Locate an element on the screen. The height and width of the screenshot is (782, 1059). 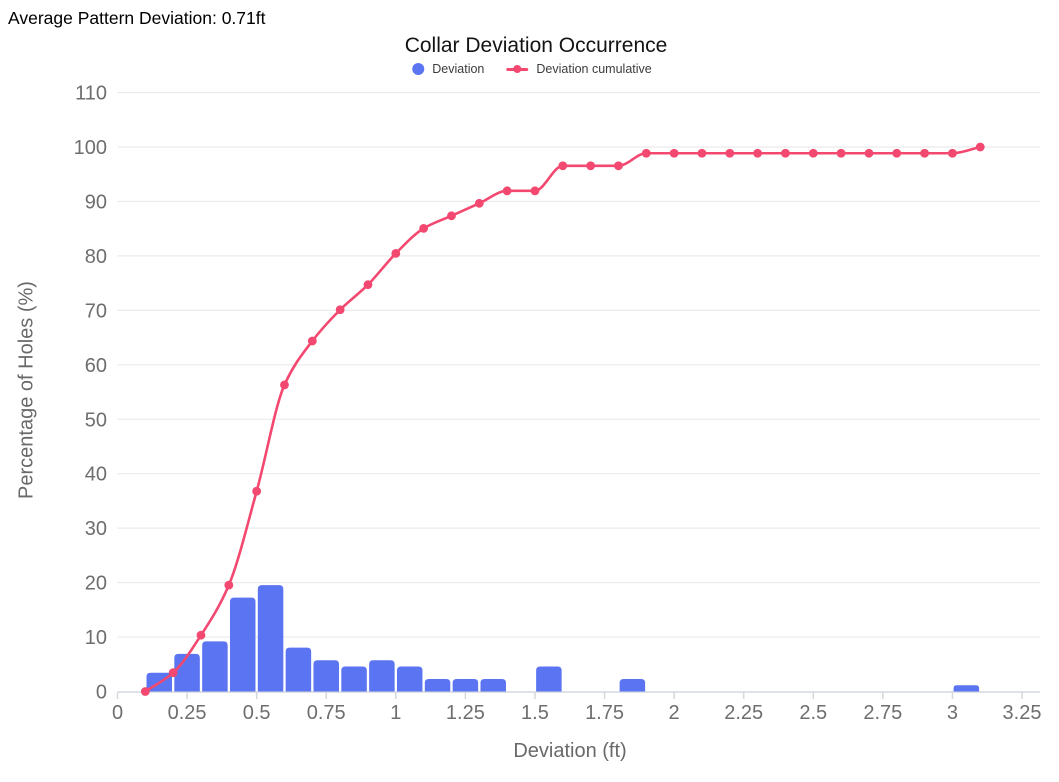
svg-text: 3 is located at coordinates (952, 713).